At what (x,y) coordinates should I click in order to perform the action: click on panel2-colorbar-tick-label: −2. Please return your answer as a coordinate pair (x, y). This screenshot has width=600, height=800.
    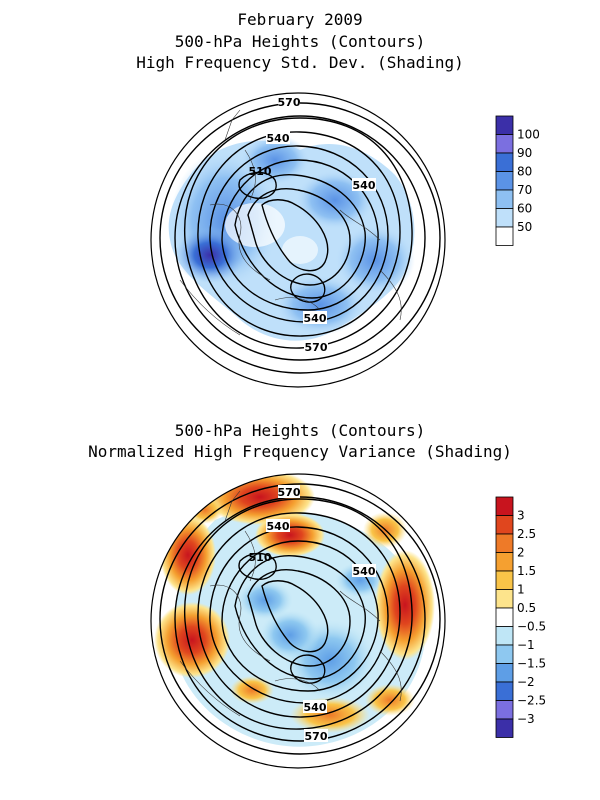
    Looking at the image, I should click on (526, 682).